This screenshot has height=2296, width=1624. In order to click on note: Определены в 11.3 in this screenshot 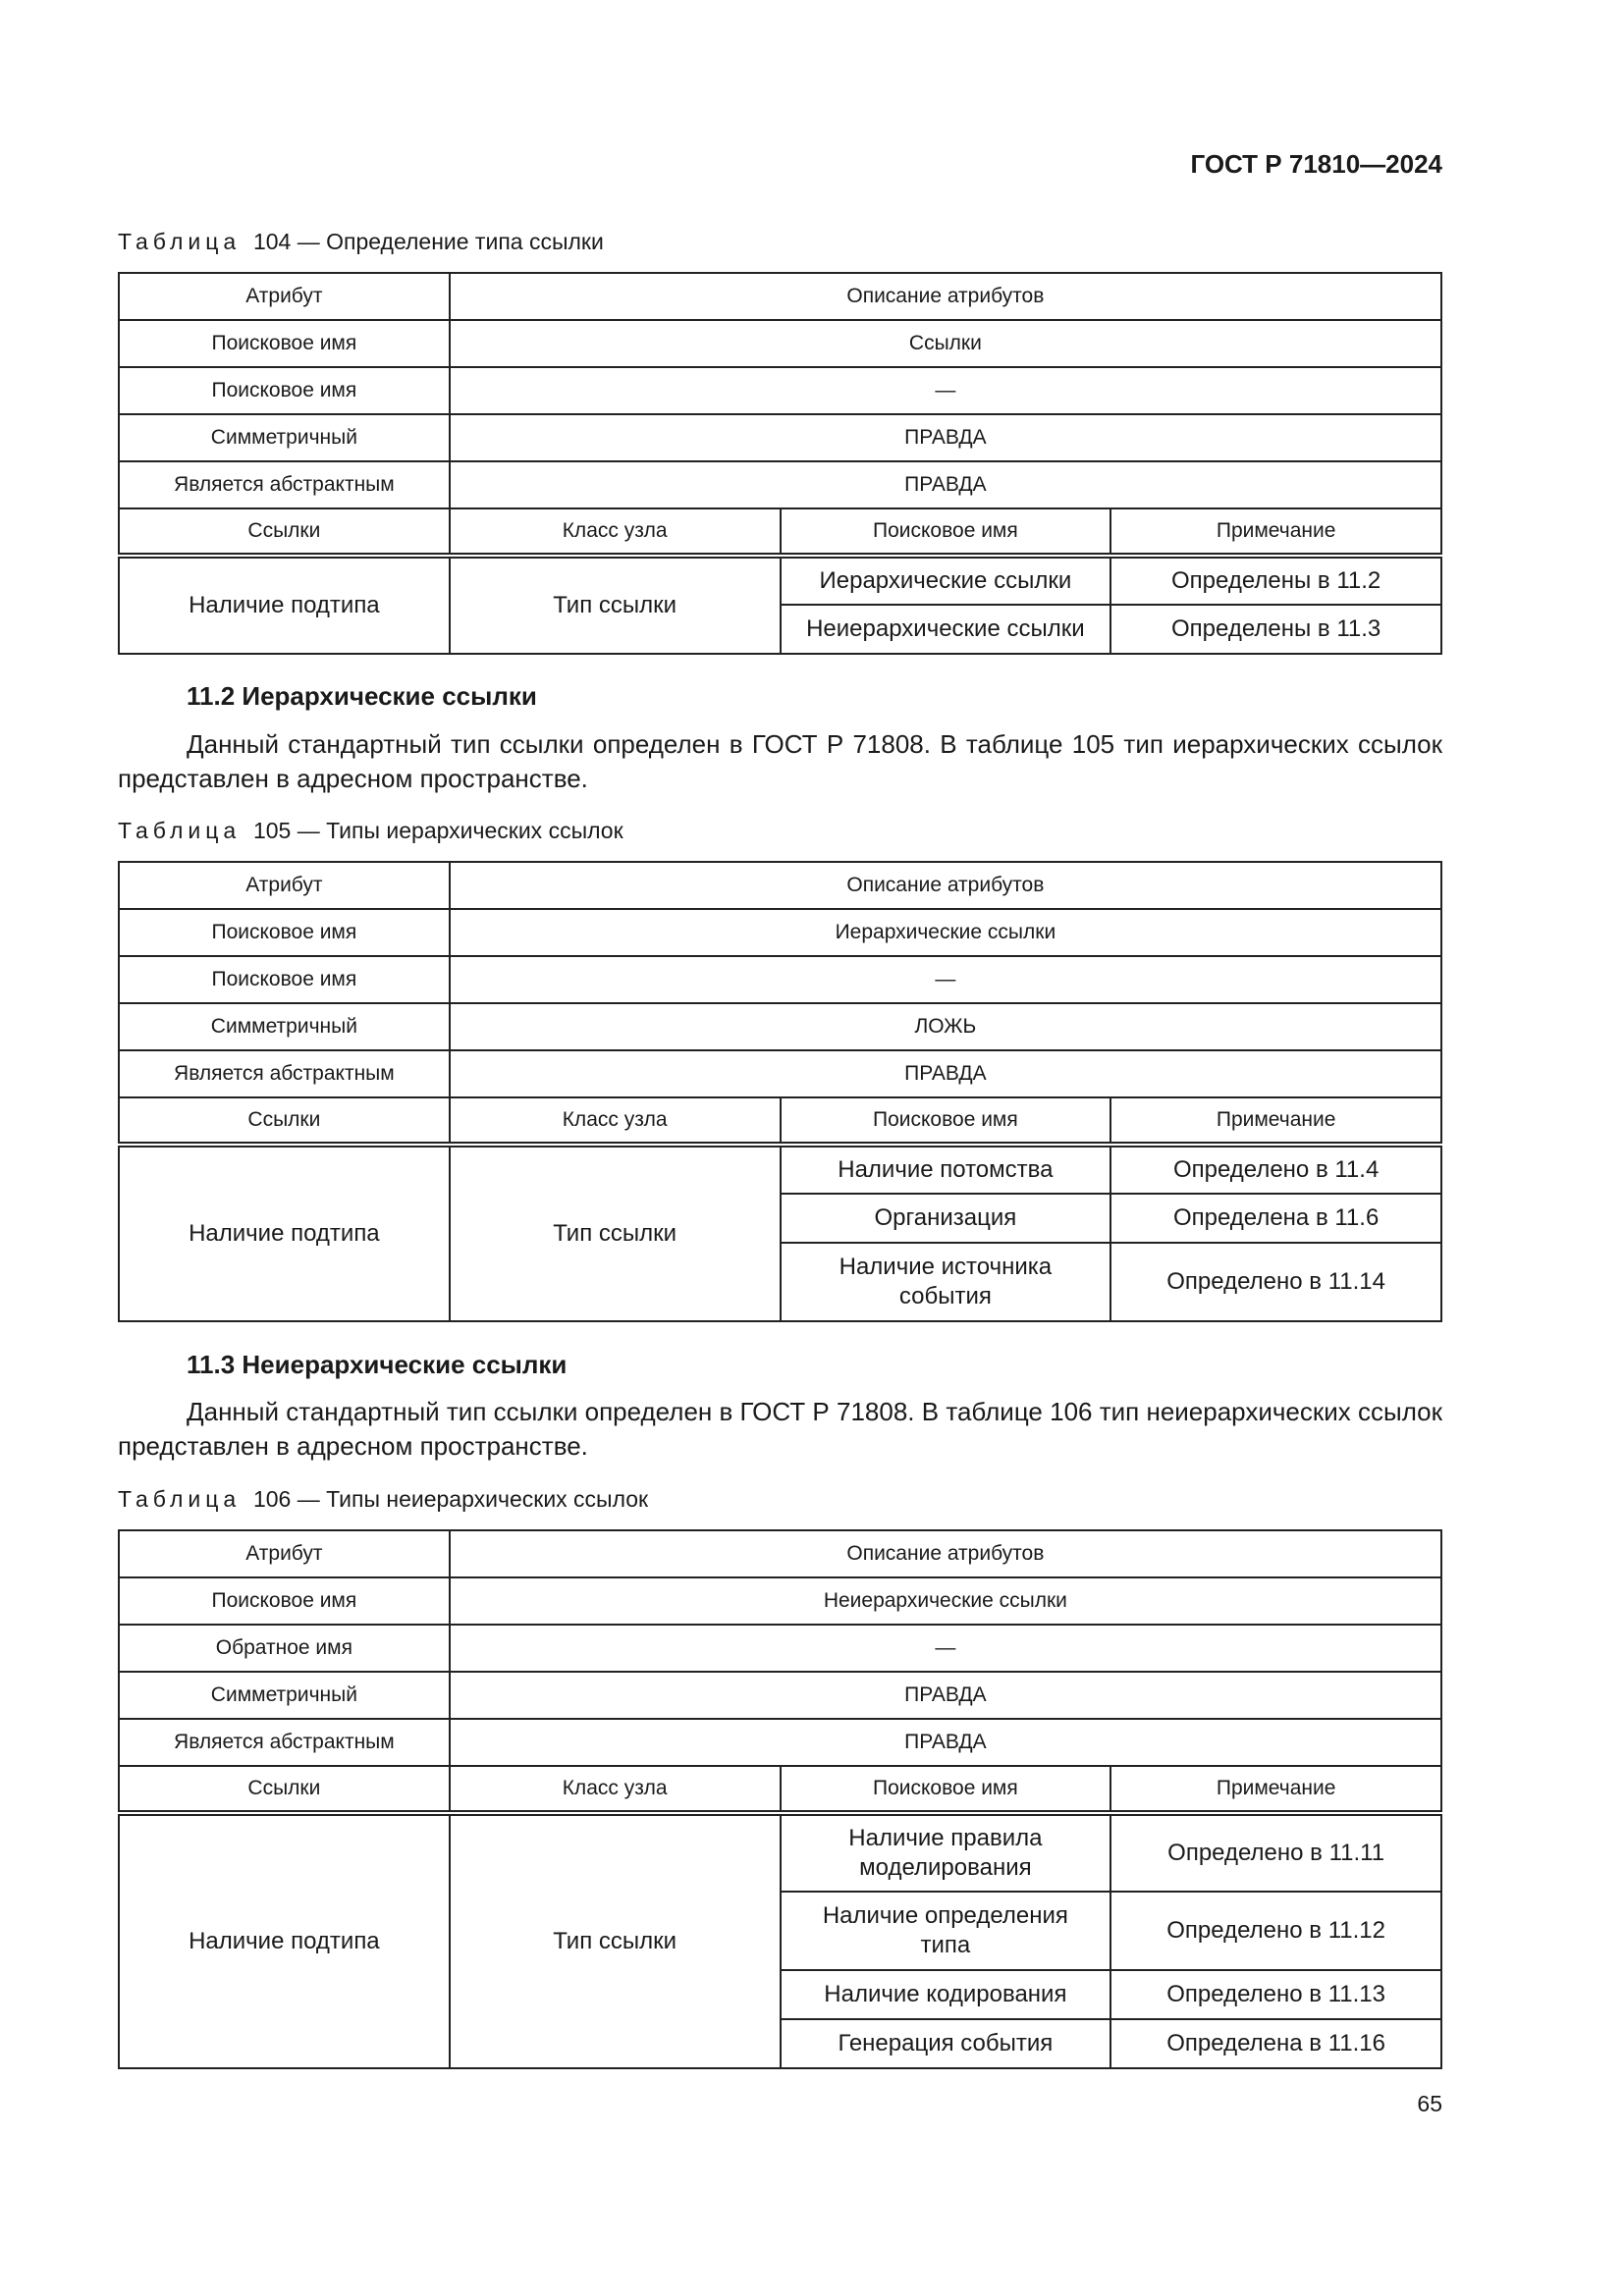, I will do `click(1276, 629)`.